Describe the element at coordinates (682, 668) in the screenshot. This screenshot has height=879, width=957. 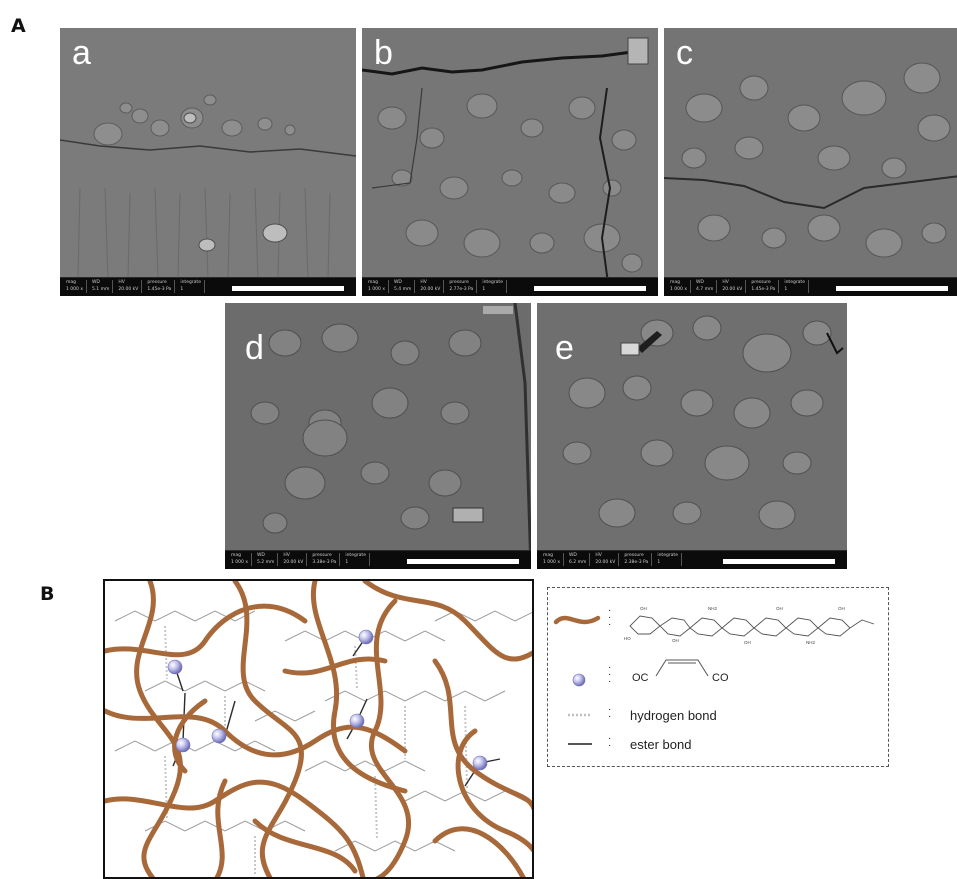
I see `maleate-structure` at that location.